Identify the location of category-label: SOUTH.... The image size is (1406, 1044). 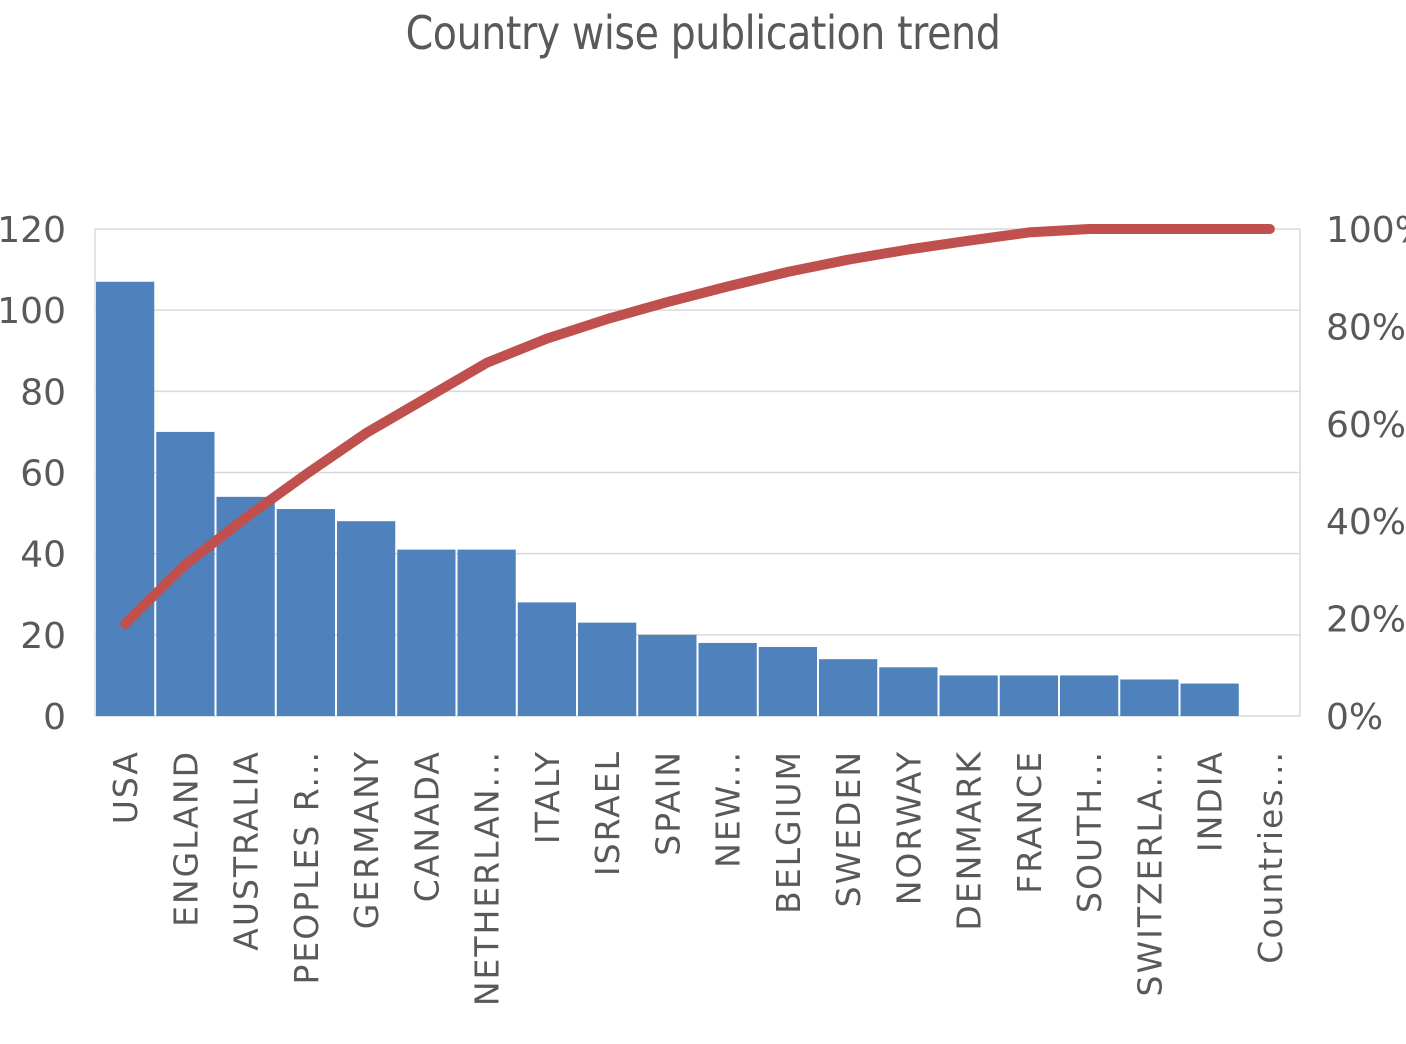
(1089, 831).